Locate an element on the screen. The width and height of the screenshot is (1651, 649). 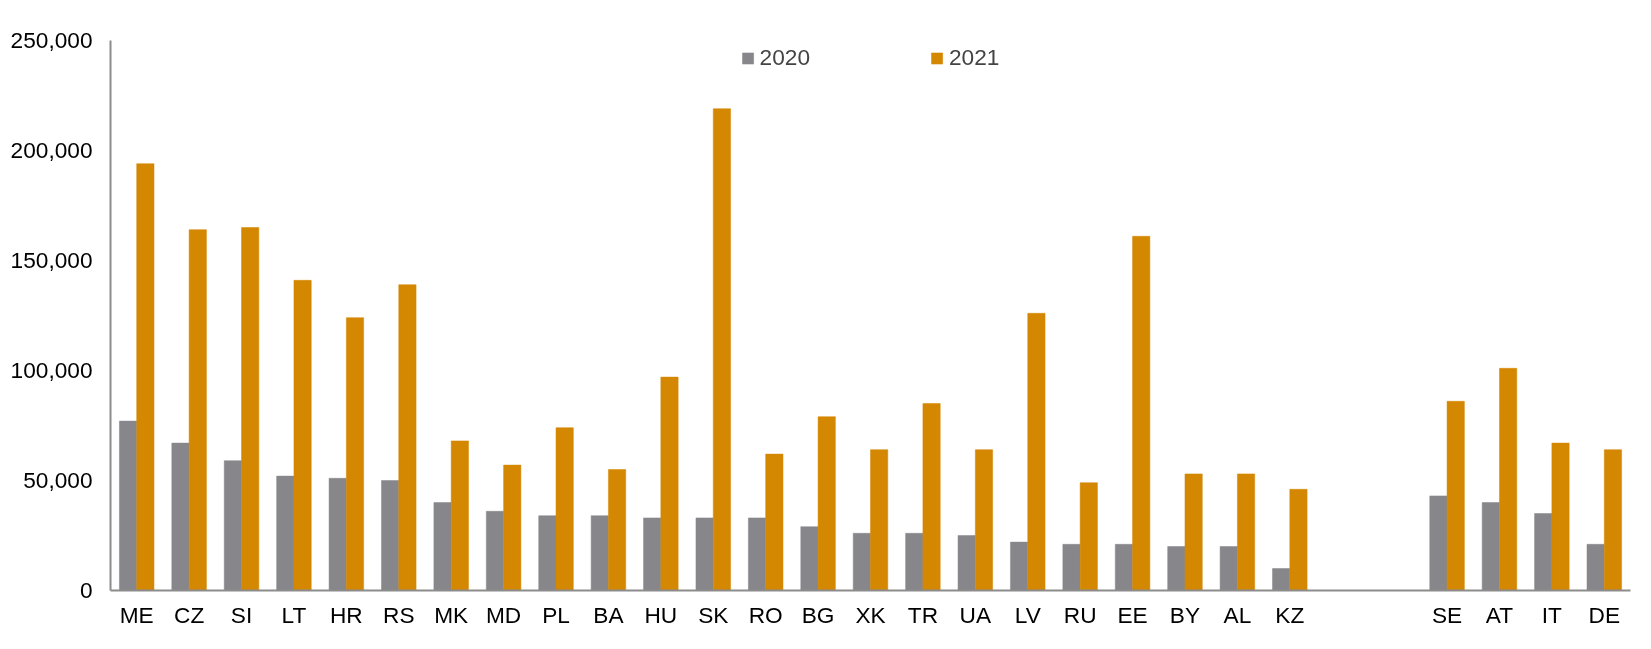
x-tick-label: ME is located at coordinates (136, 614).